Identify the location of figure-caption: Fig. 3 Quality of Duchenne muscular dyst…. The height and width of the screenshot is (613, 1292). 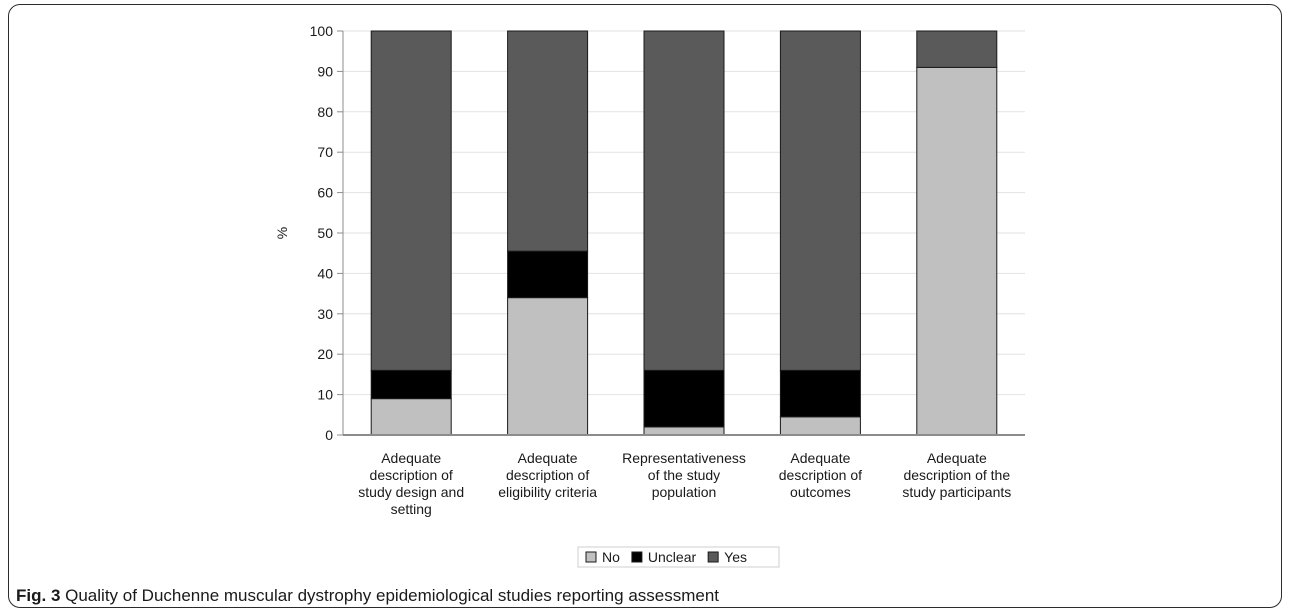
(367, 596).